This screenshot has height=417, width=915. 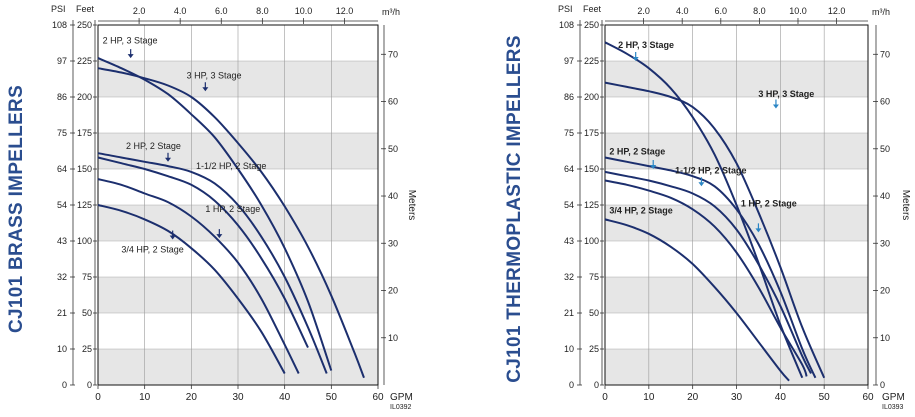 What do you see at coordinates (759, 11) in the screenshot?
I see `thermo-m3h-tick-label: 8.0` at bounding box center [759, 11].